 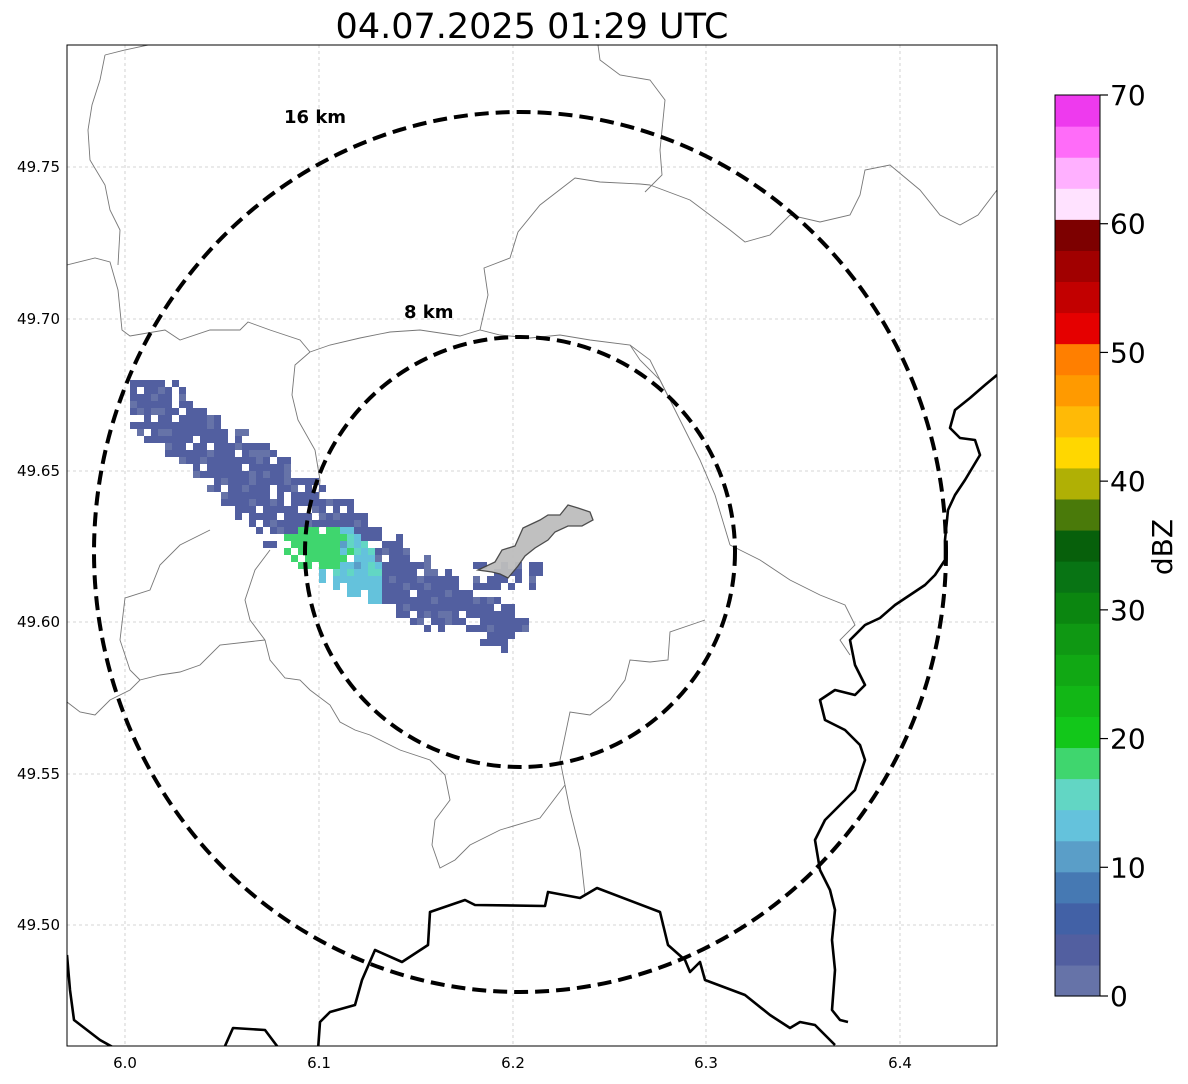 I want to click on colorbar, so click(x=1077, y=546).